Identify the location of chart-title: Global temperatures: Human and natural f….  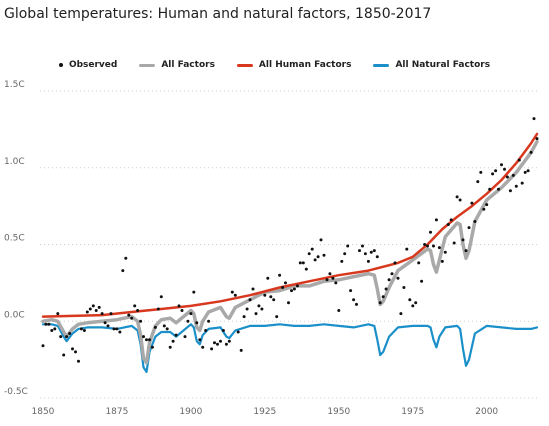
(218, 14).